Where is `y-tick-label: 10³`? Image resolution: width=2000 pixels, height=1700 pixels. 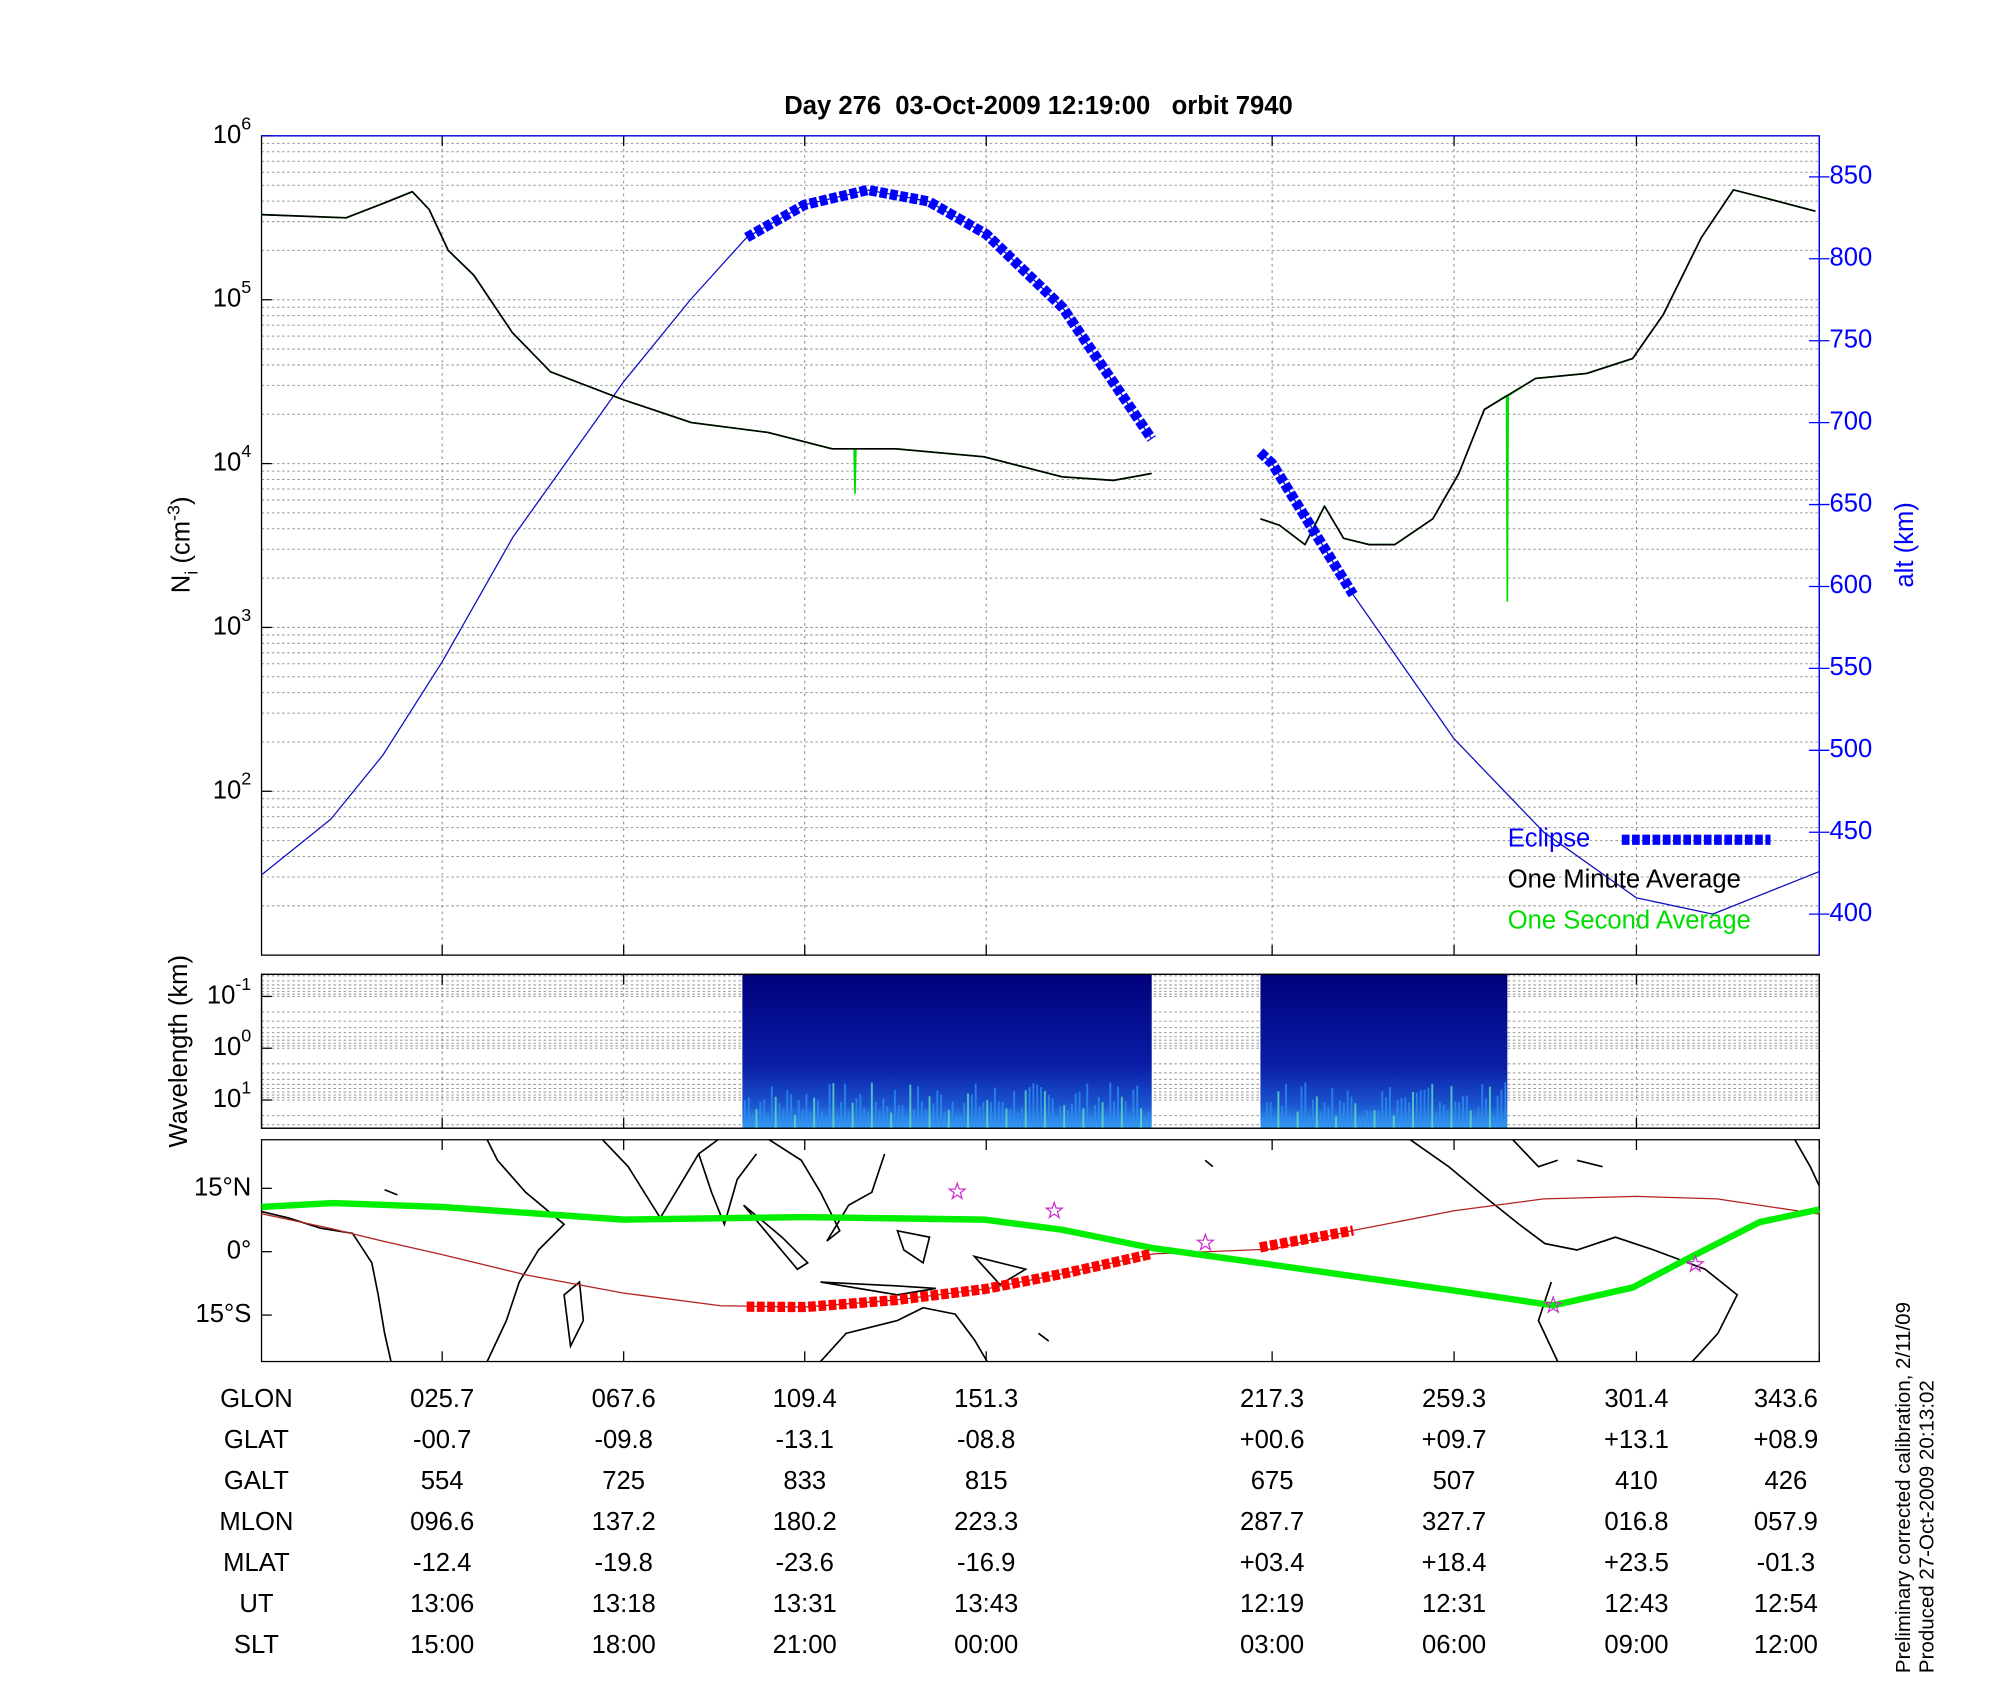 y-tick-label: 10³ is located at coordinates (232, 623).